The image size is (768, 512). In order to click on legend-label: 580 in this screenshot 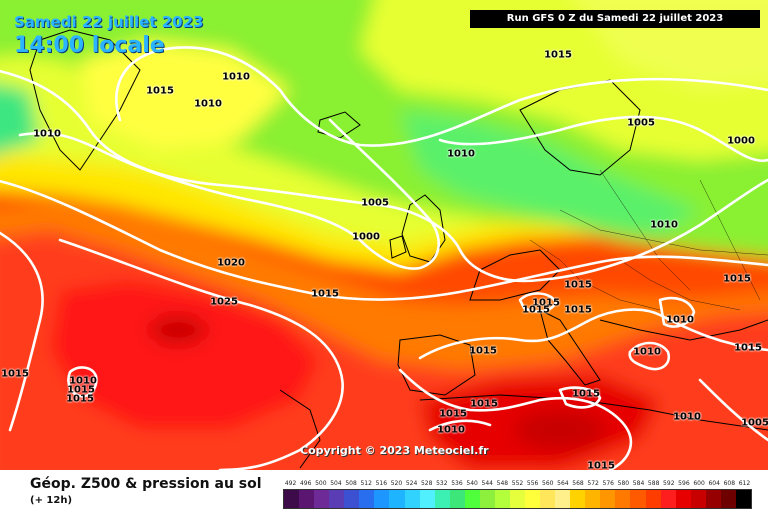, I will do `click(623, 483)`.